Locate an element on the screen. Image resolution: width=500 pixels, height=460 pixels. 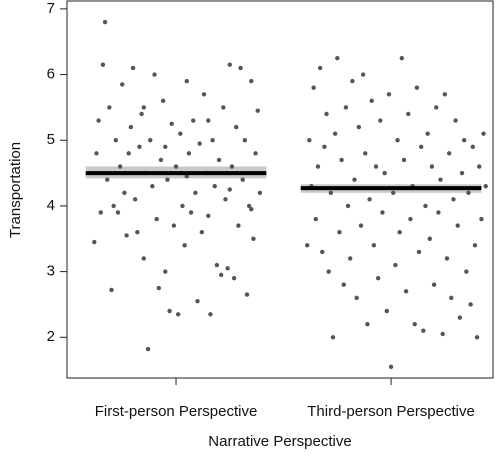
x-axis-label: Narrative Perspective is located at coordinates (279, 441).